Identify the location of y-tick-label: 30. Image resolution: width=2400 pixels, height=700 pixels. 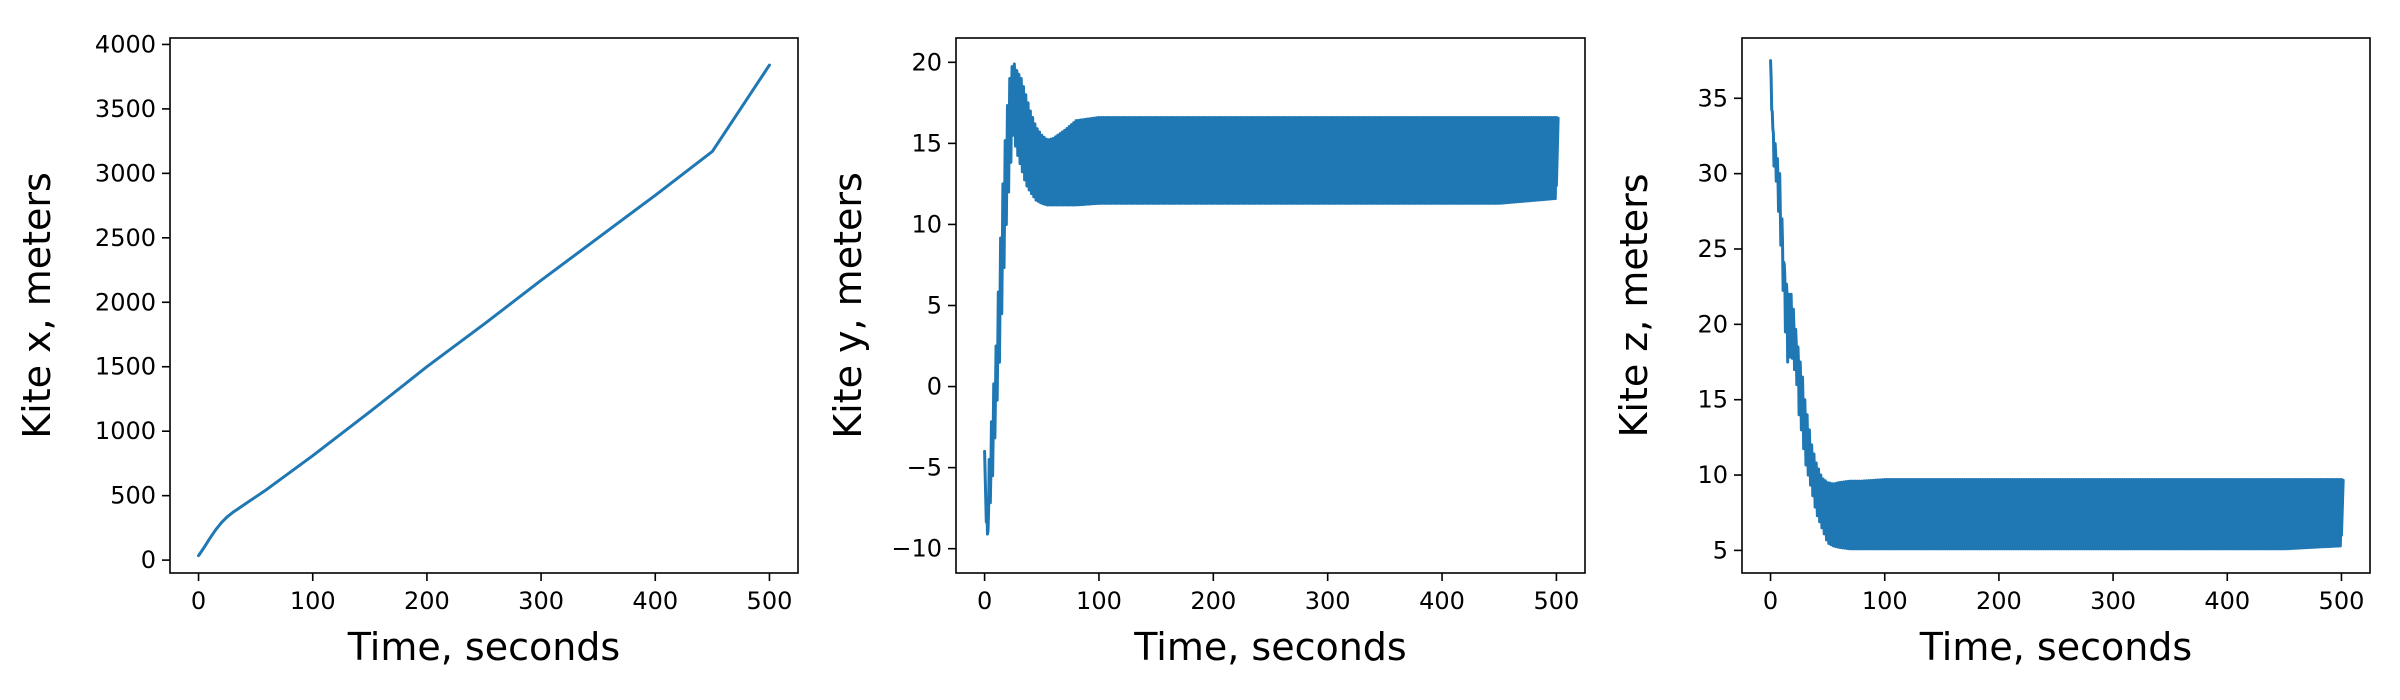
(1712, 174).